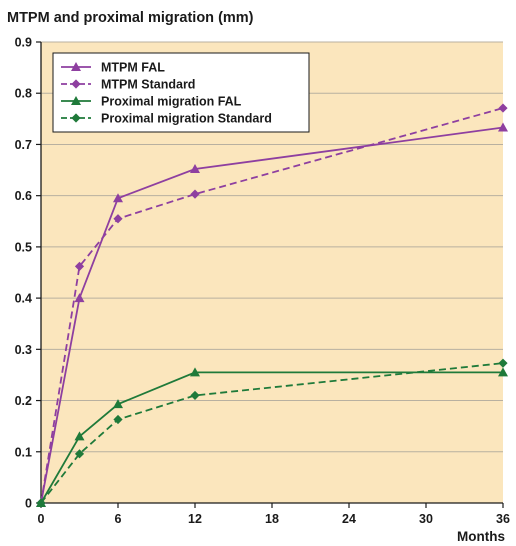  I want to click on x-tick-label: 30, so click(426, 519).